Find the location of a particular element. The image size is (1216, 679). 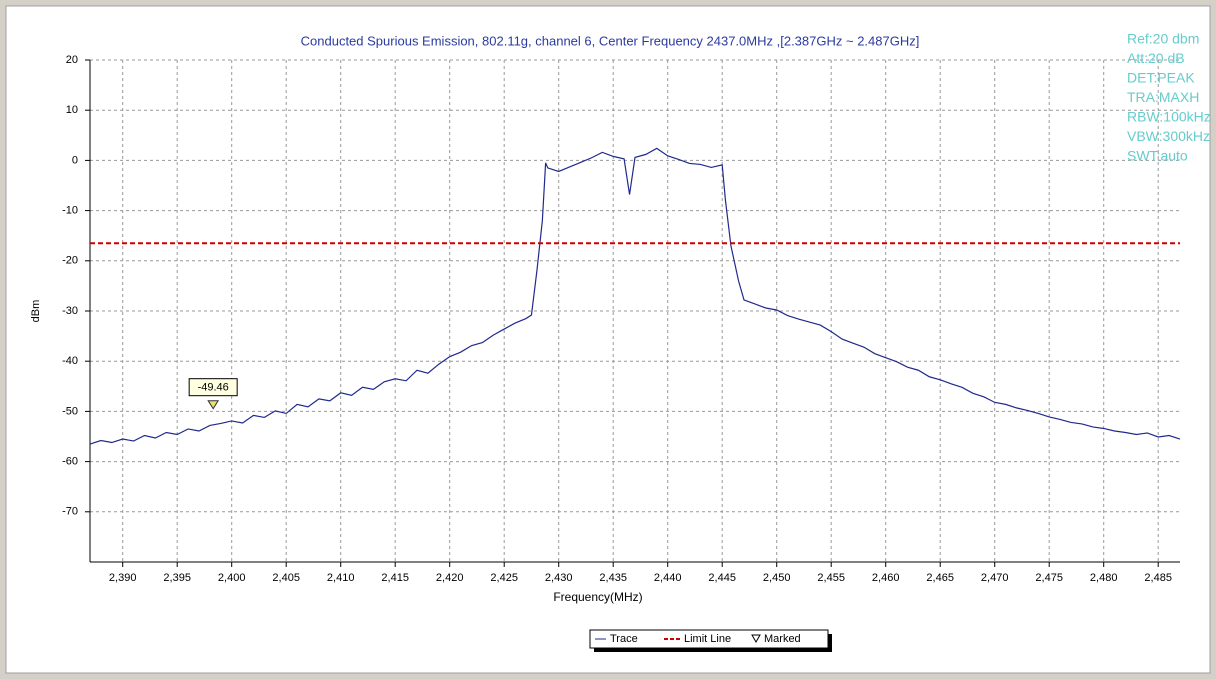

y-tick-label: 10 is located at coordinates (72, 110).